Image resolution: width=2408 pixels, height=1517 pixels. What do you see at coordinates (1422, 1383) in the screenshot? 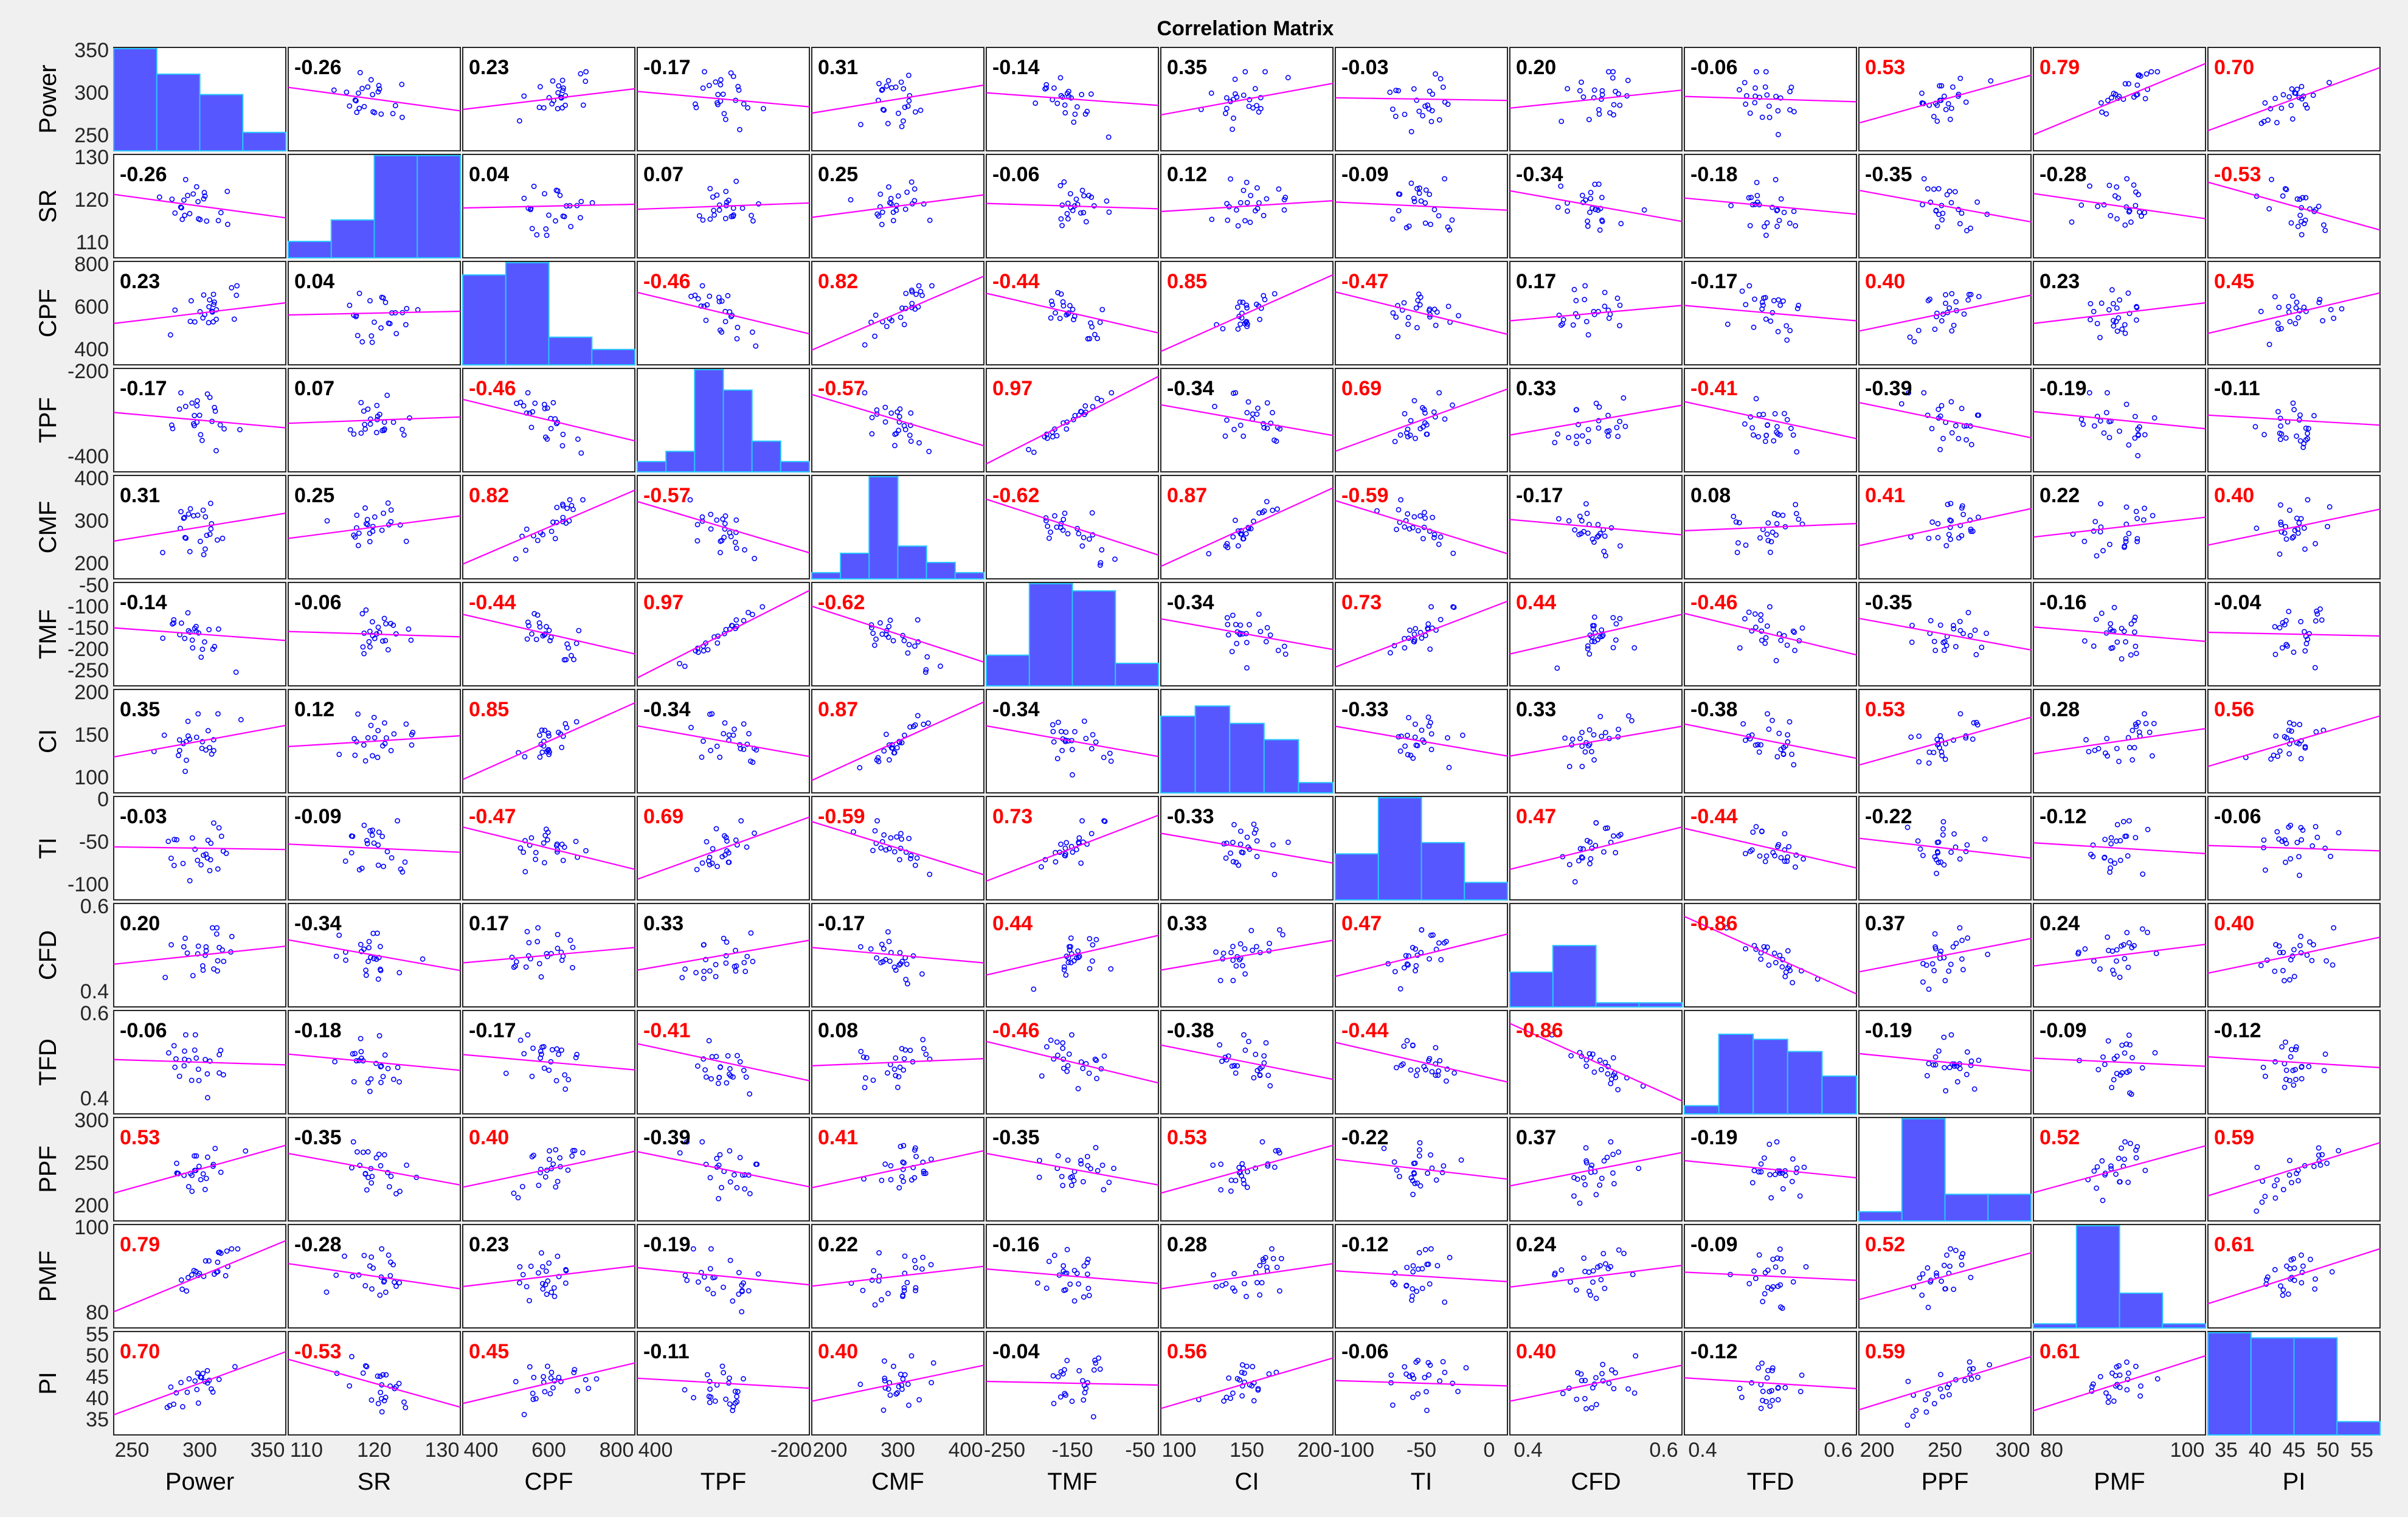
I see `panel-PI-TI: -0.06` at bounding box center [1422, 1383].